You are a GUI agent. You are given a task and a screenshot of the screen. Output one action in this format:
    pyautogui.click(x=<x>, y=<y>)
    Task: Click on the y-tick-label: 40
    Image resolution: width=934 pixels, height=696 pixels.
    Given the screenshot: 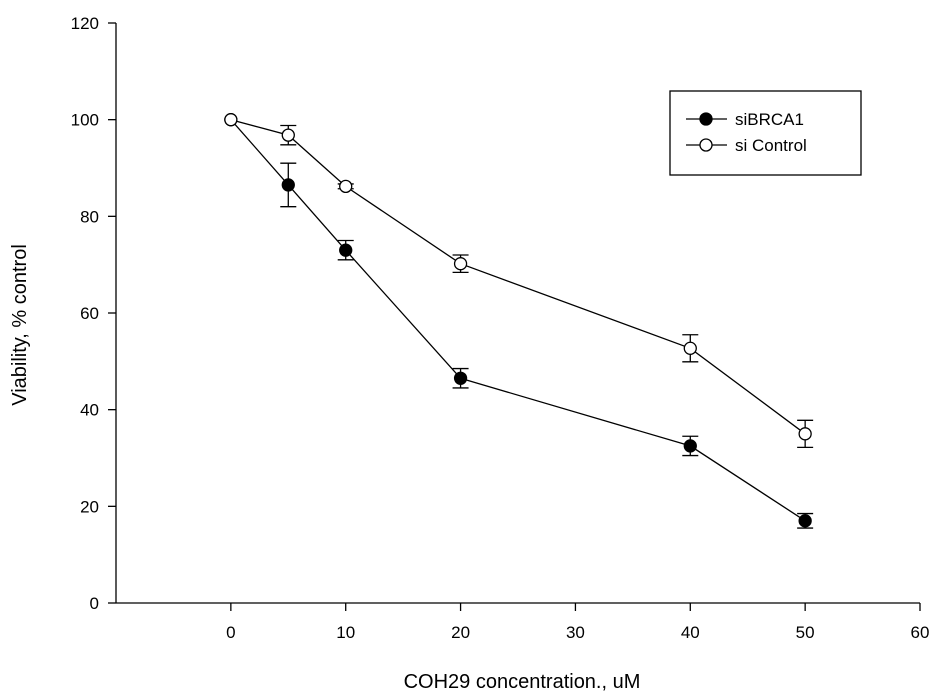 What is the action you would take?
    pyautogui.click(x=89, y=410)
    